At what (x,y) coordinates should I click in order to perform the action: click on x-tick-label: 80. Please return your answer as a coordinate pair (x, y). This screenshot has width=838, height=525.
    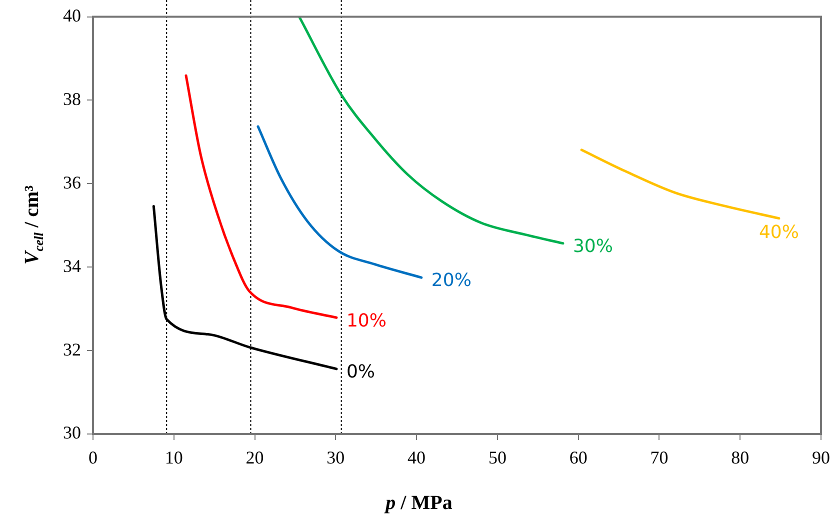
    Looking at the image, I should click on (740, 458).